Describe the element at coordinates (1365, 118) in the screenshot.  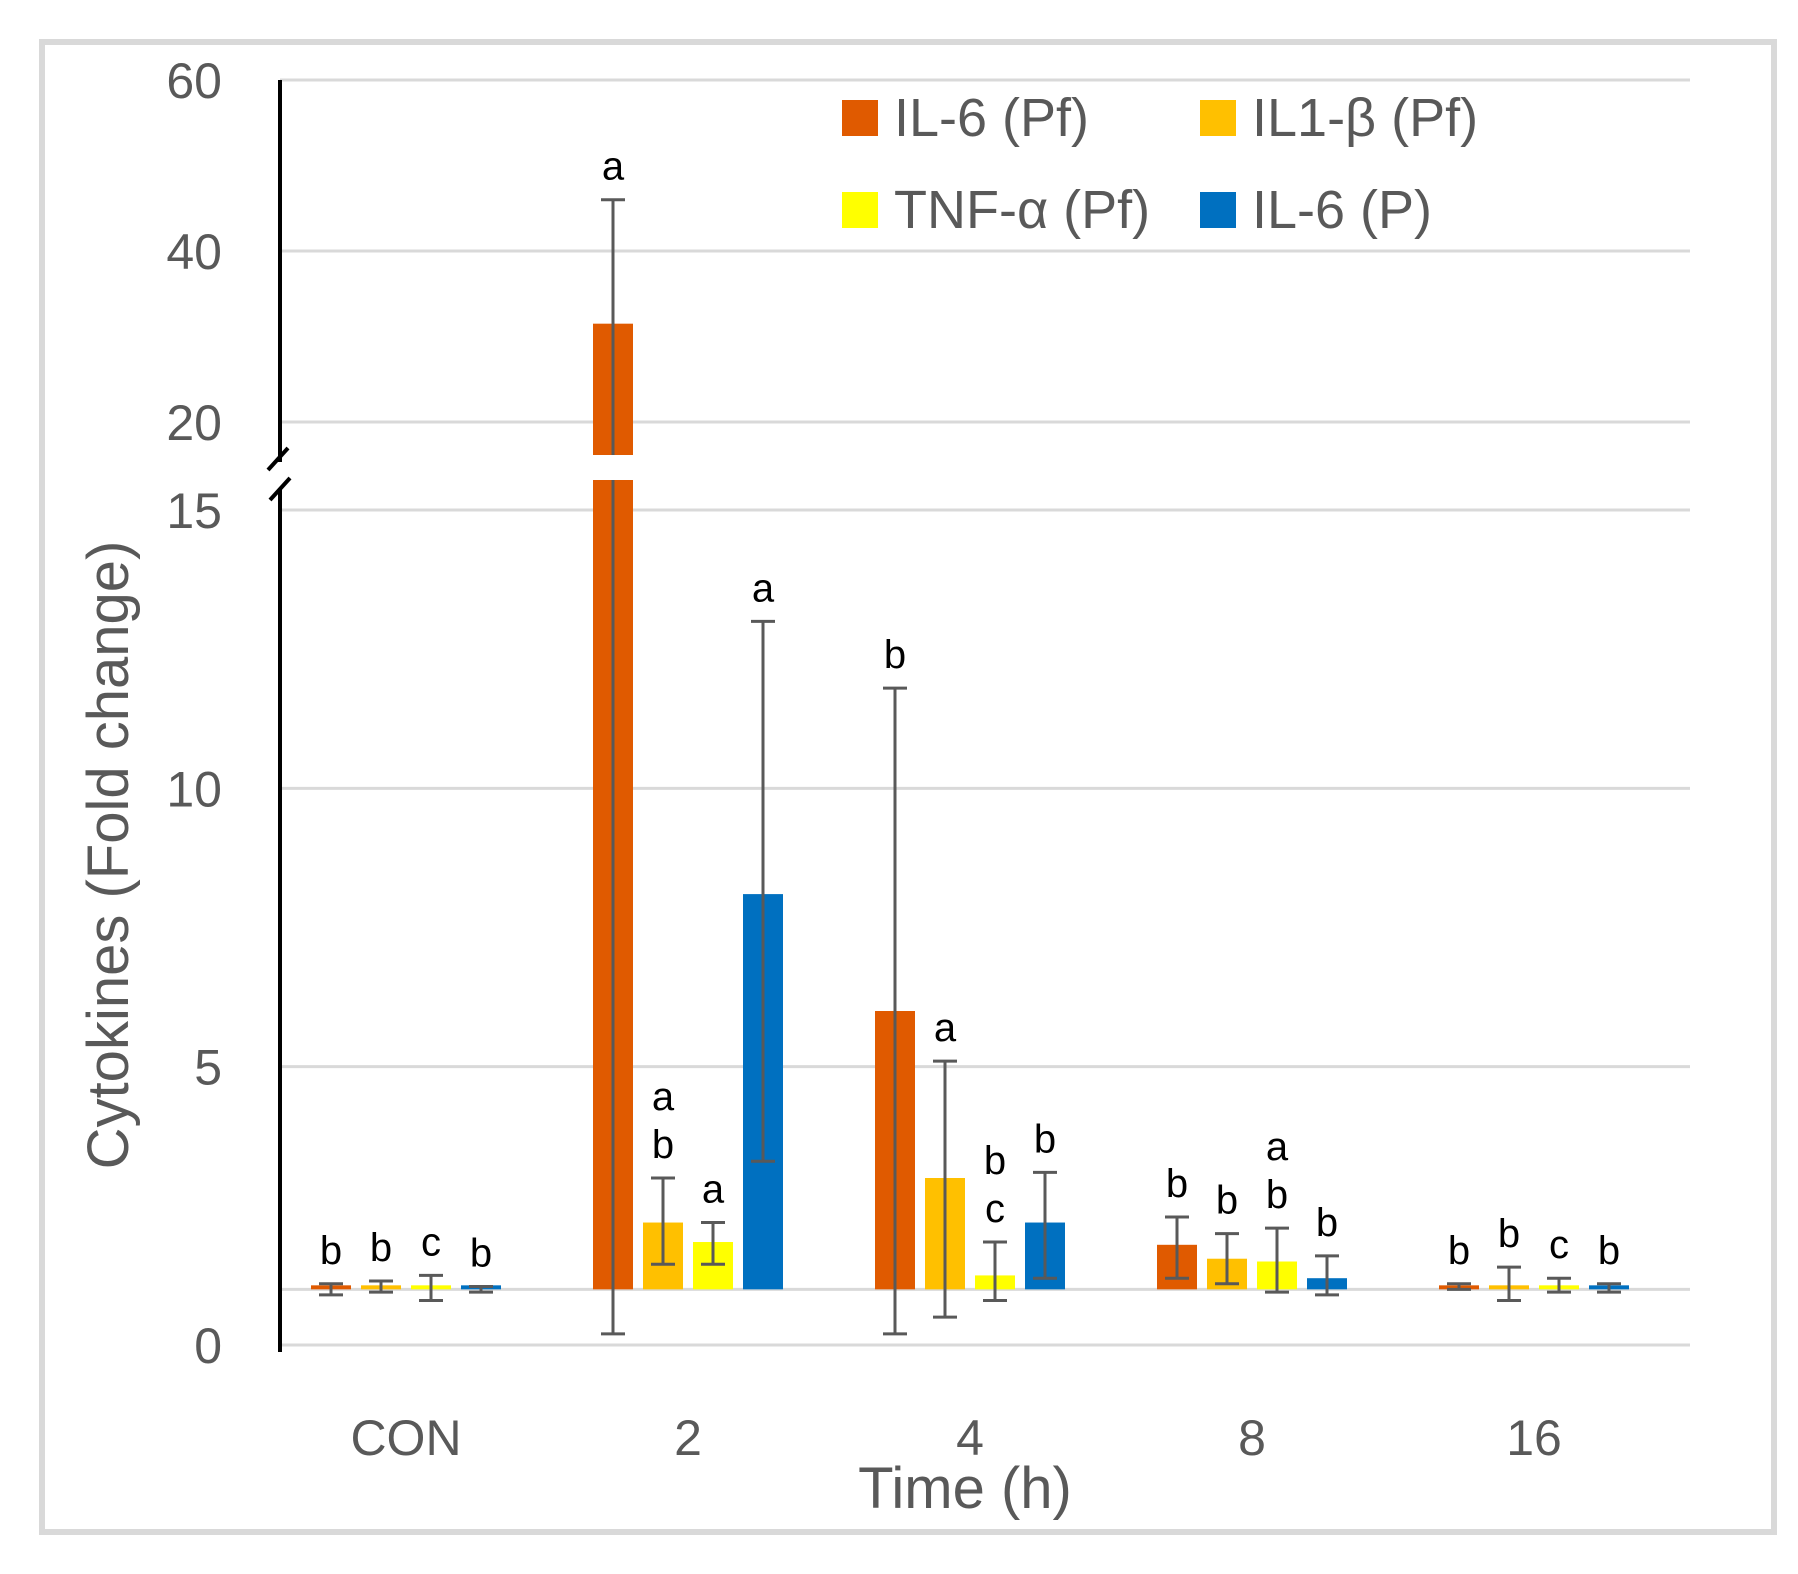
I see `legend-label: IL1-β (Pf)` at that location.